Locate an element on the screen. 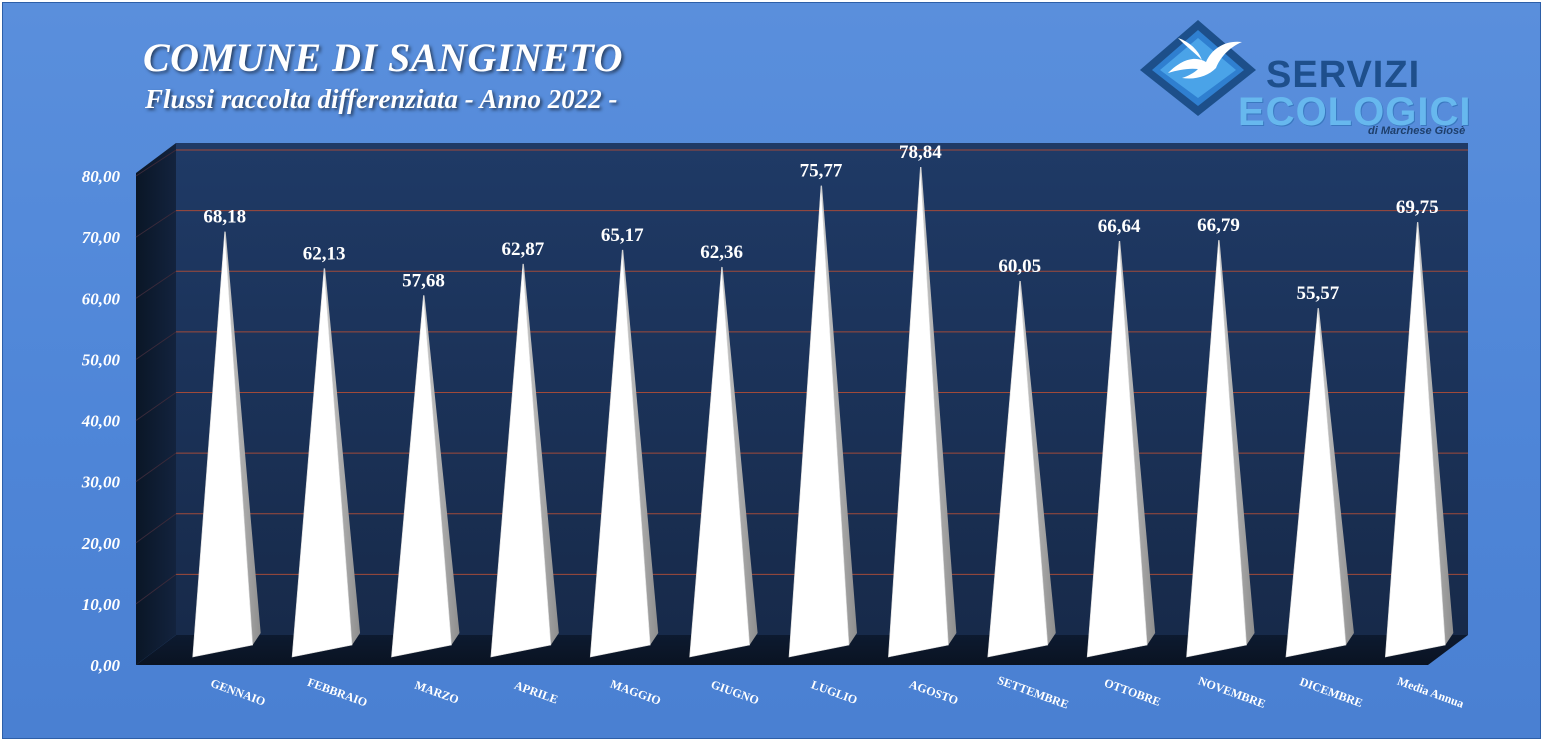  x-tick-label: Media Annua is located at coordinates (1431, 692).